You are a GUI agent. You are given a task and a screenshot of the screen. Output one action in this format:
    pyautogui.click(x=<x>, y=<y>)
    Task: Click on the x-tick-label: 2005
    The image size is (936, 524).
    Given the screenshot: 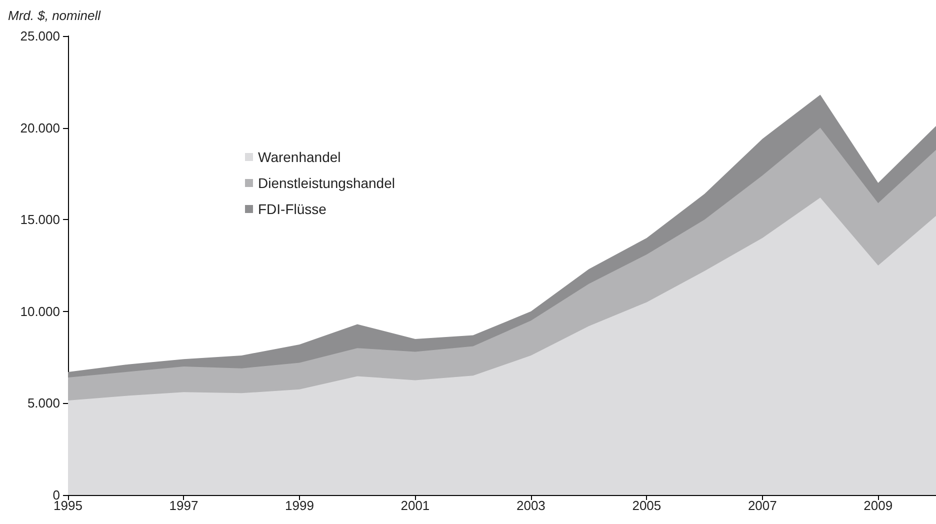 What is the action you would take?
    pyautogui.click(x=647, y=505)
    